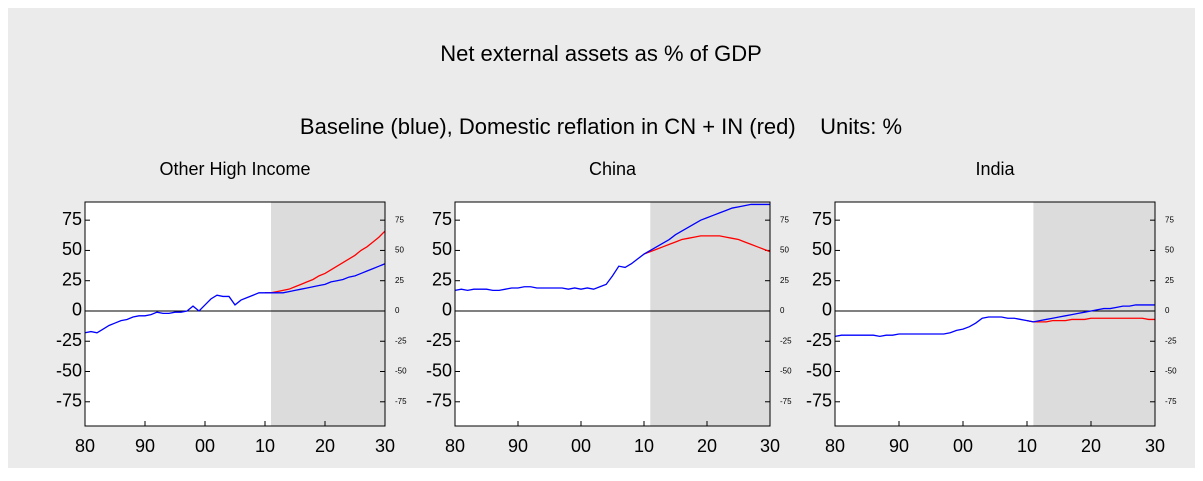 The image size is (1203, 481). What do you see at coordinates (234, 169) in the screenshot?
I see `panel-title: Other High Income` at bounding box center [234, 169].